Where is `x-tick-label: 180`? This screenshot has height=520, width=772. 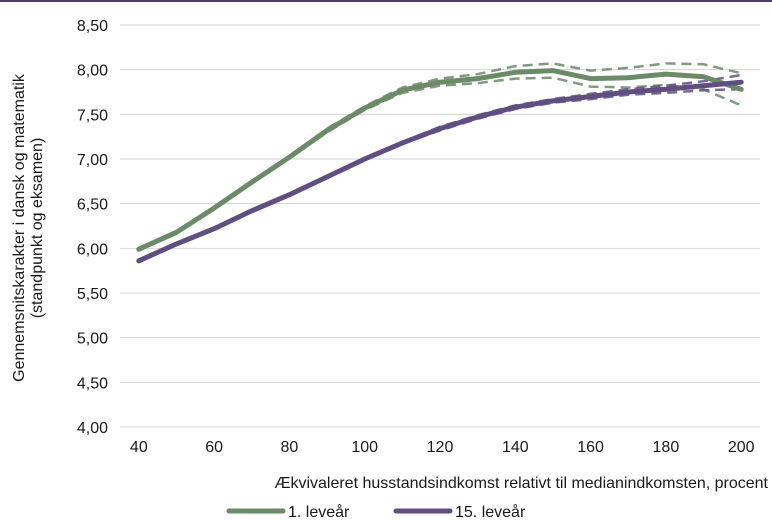 x-tick-label: 180 is located at coordinates (666, 447).